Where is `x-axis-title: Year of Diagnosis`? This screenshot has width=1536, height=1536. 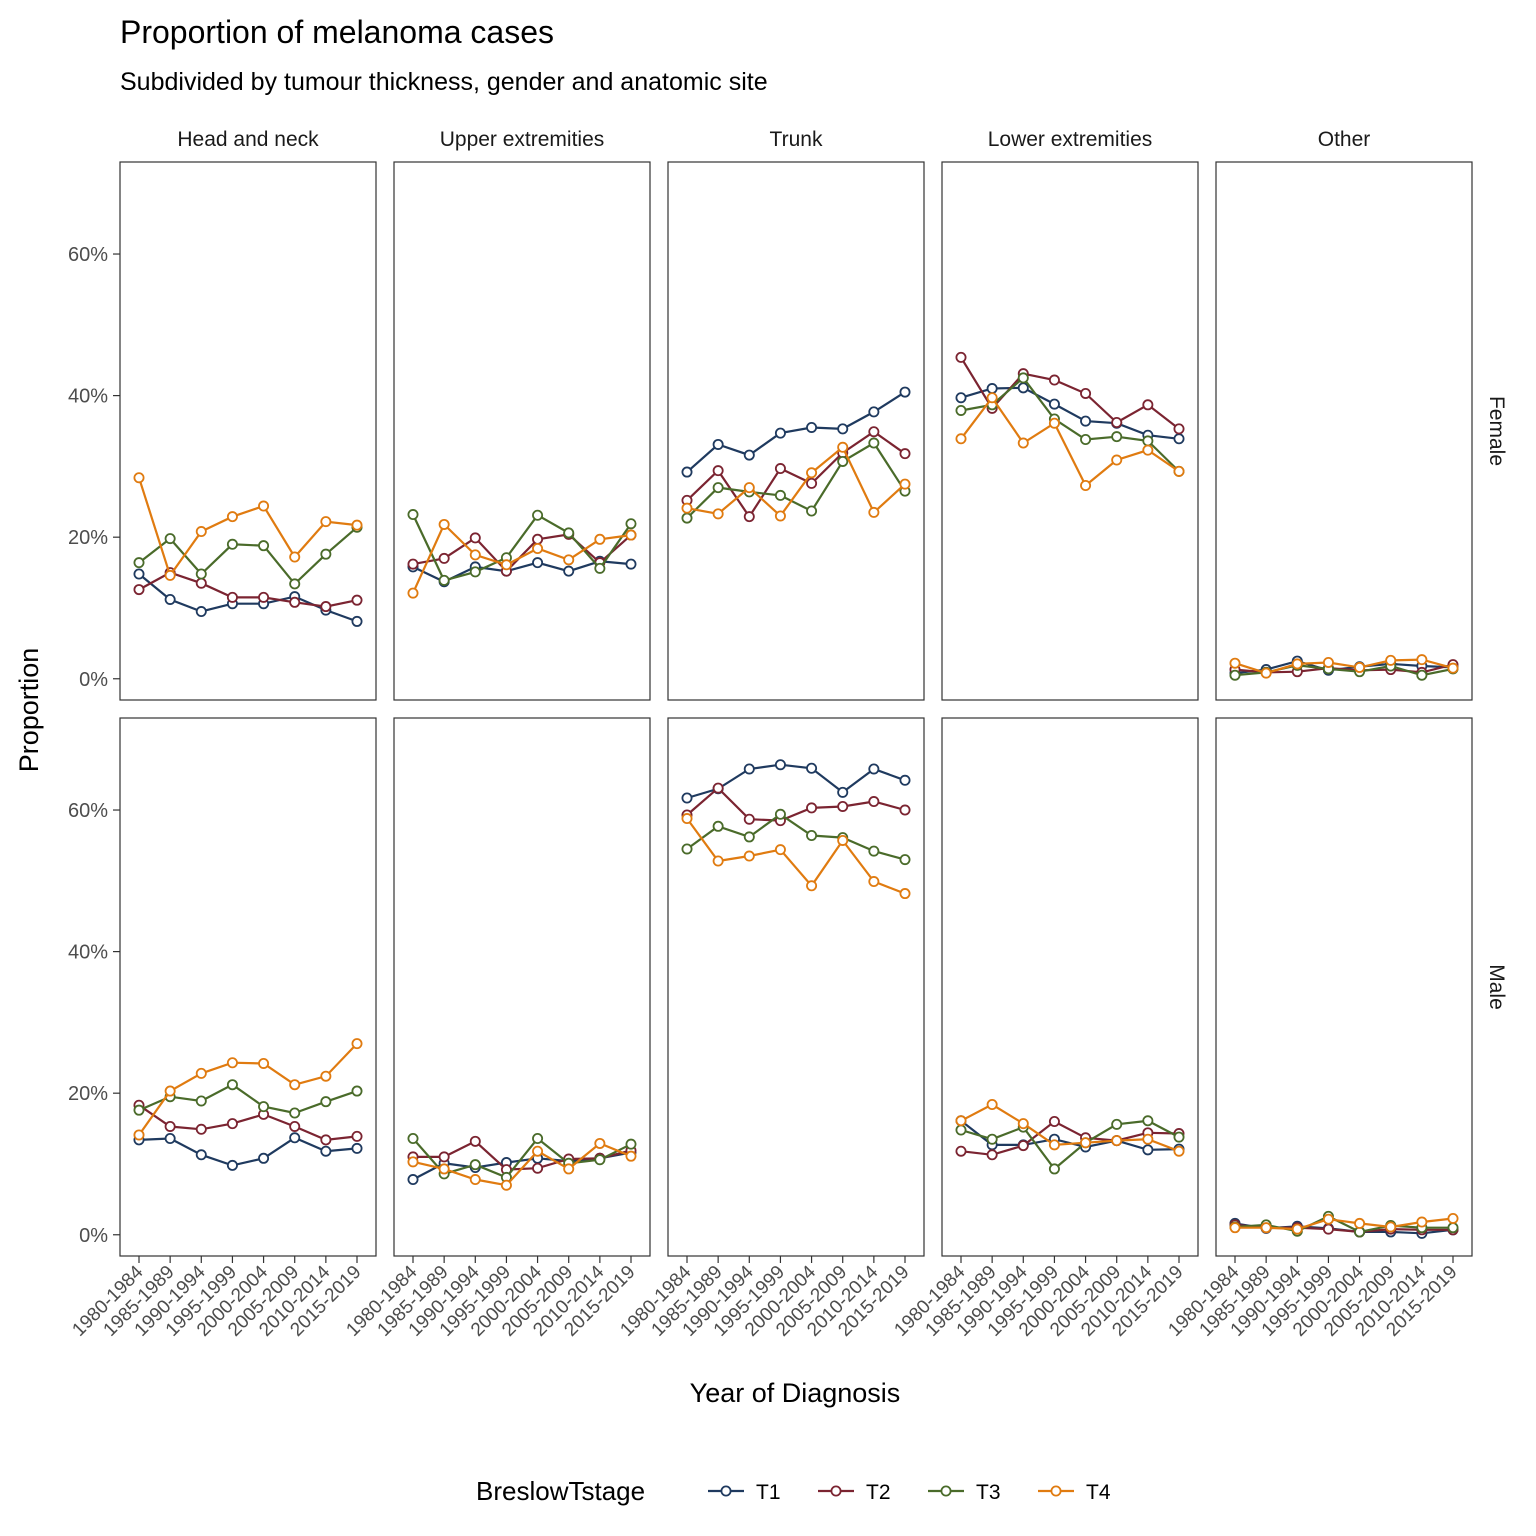
x-axis-title: Year of Diagnosis is located at coordinates (795, 1393).